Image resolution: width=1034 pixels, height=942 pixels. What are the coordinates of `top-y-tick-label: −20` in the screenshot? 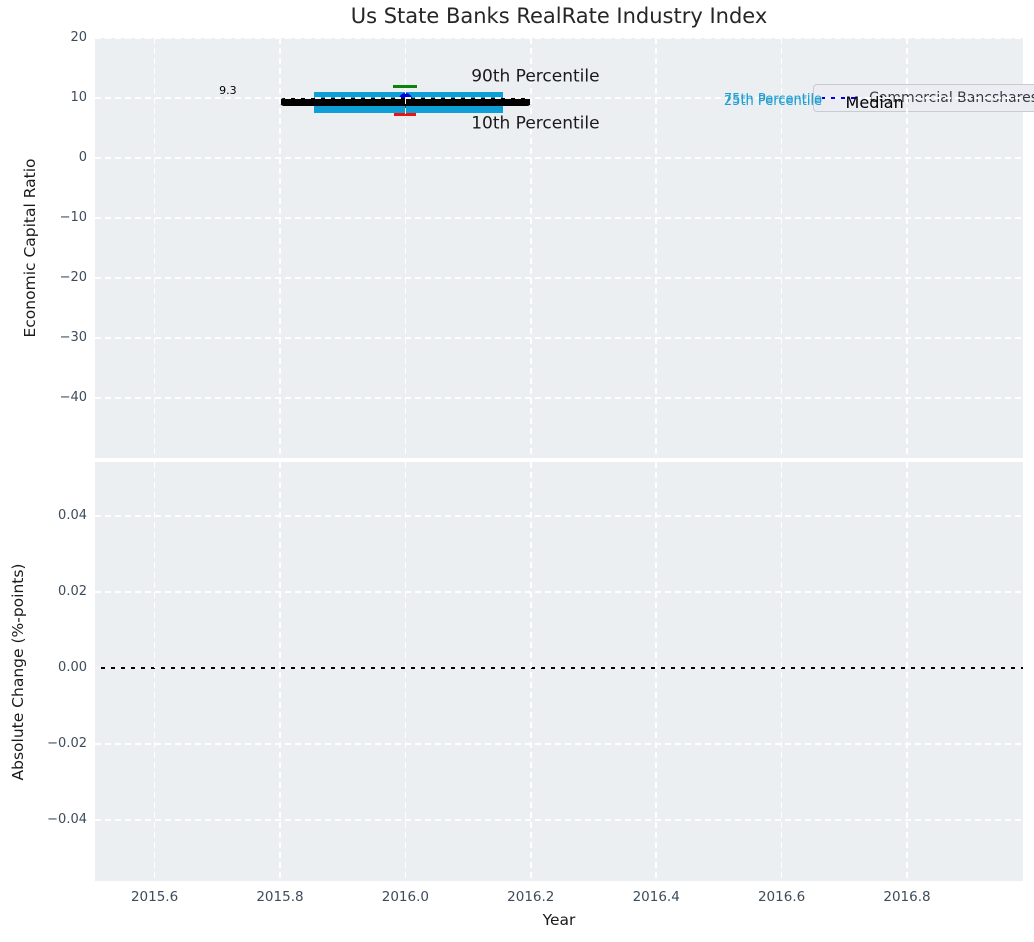 It's located at (73, 277).